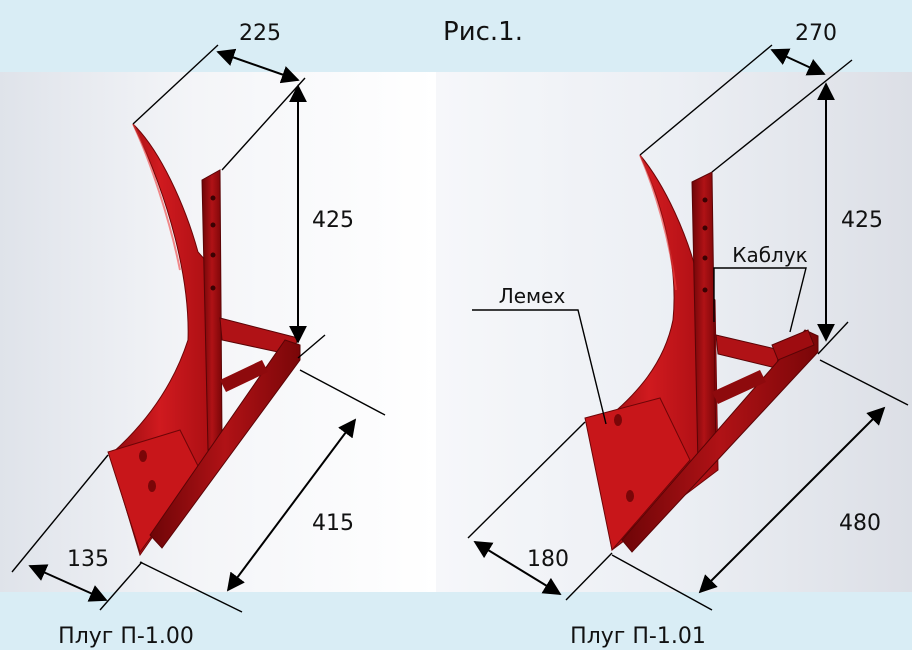 The height and width of the screenshot is (650, 912). I want to click on left-plow, so click(204, 340).